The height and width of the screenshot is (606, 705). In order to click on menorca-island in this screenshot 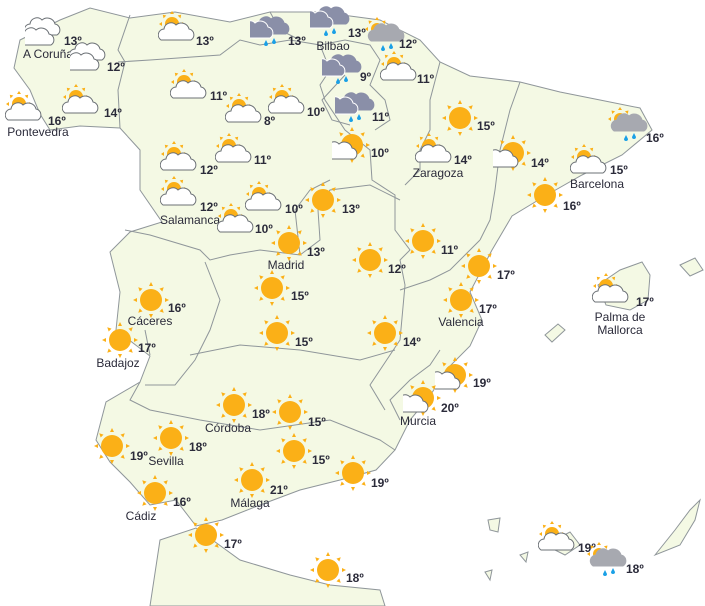, I will do `click(691, 267)`.